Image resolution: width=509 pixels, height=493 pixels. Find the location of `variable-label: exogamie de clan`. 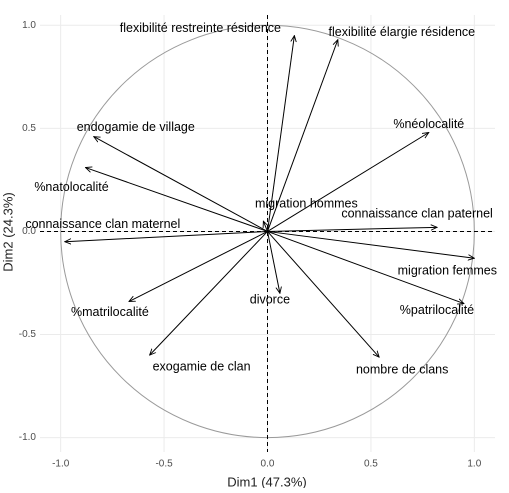

variable-label: exogamie de clan is located at coordinates (202, 366).